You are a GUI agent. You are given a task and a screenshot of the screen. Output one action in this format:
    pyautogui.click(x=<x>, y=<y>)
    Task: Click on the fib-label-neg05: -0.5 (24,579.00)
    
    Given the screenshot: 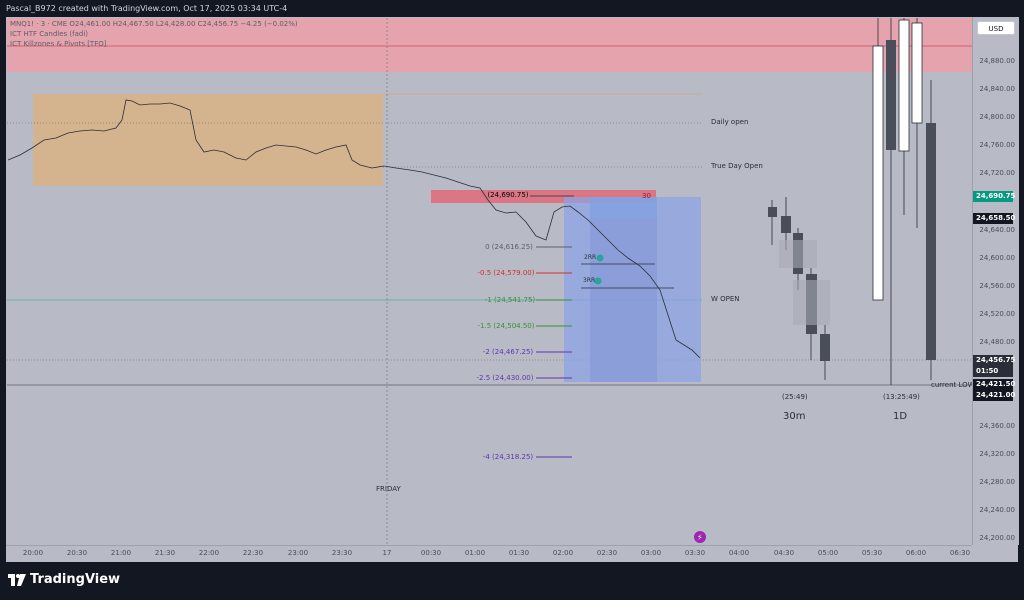 What is the action you would take?
    pyautogui.click(x=506, y=273)
    